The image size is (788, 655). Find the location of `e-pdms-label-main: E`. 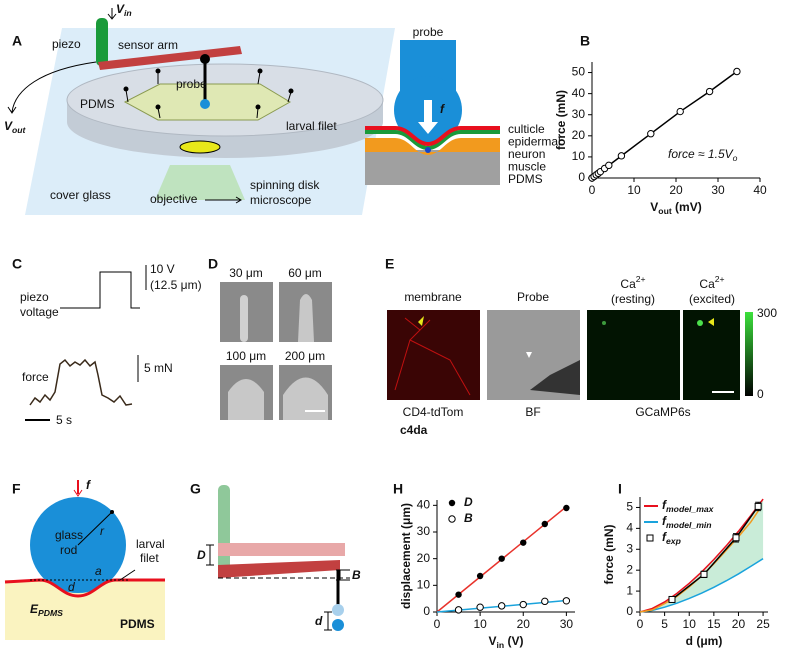

e-pdms-label-main: E is located at coordinates (34, 609).